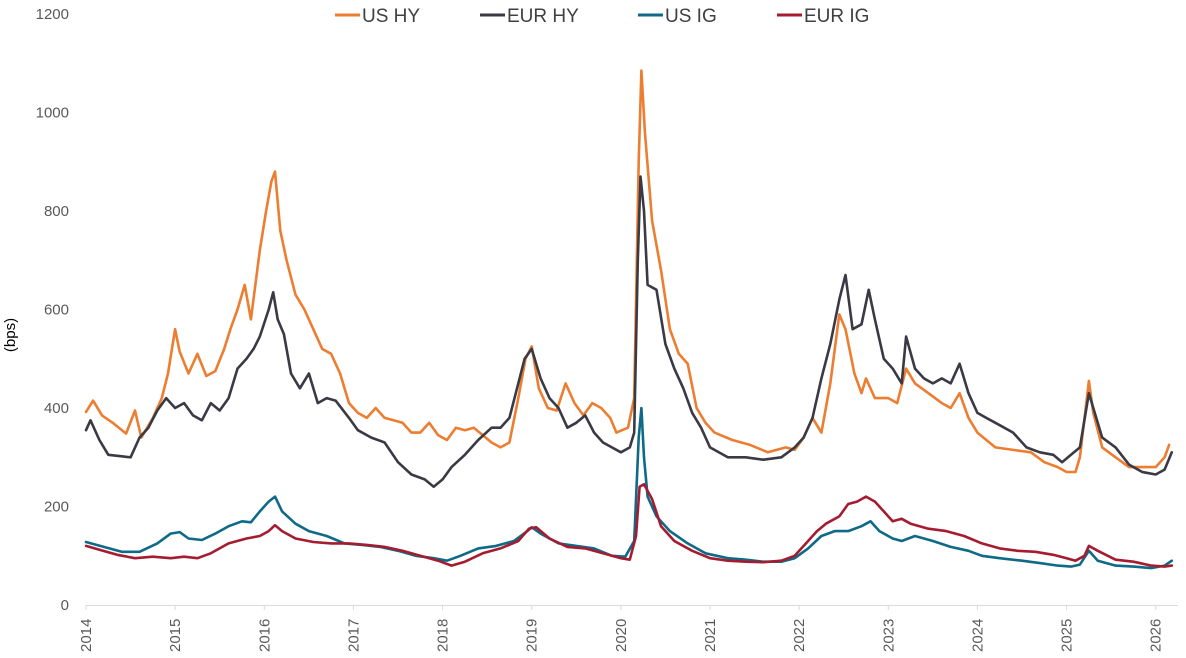 The image size is (1186, 658). What do you see at coordinates (52, 14) in the screenshot?
I see `y-tick-label: 1200` at bounding box center [52, 14].